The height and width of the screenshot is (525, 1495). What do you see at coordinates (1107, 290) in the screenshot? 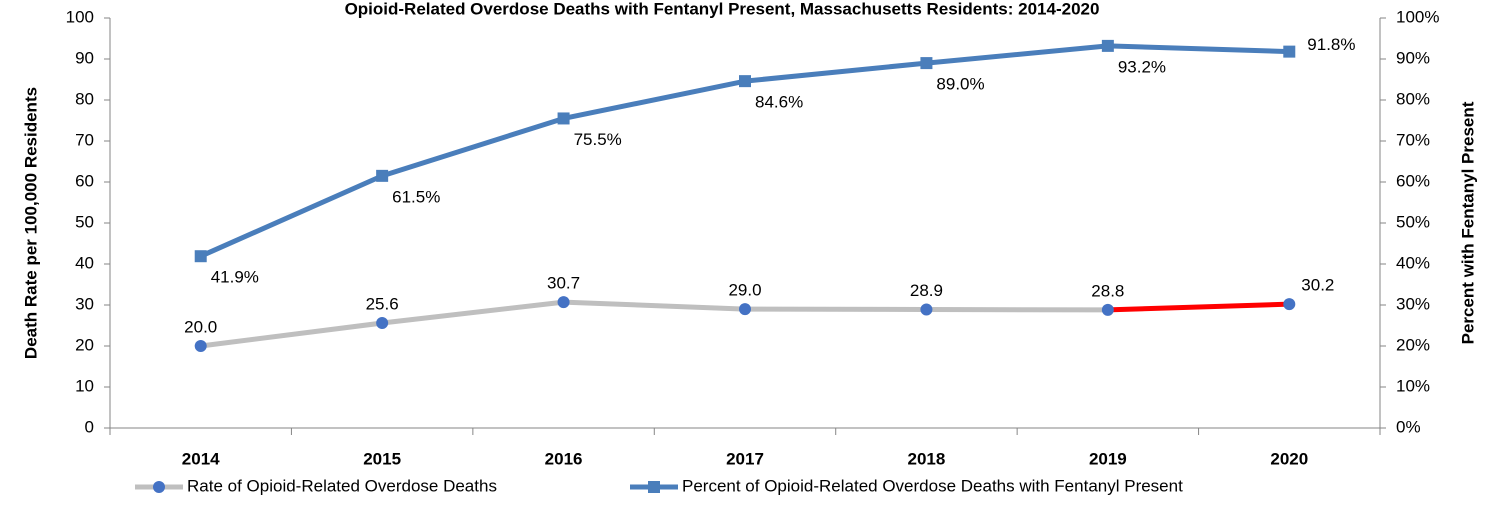
I see `data-label: 28.8` at bounding box center [1107, 290].